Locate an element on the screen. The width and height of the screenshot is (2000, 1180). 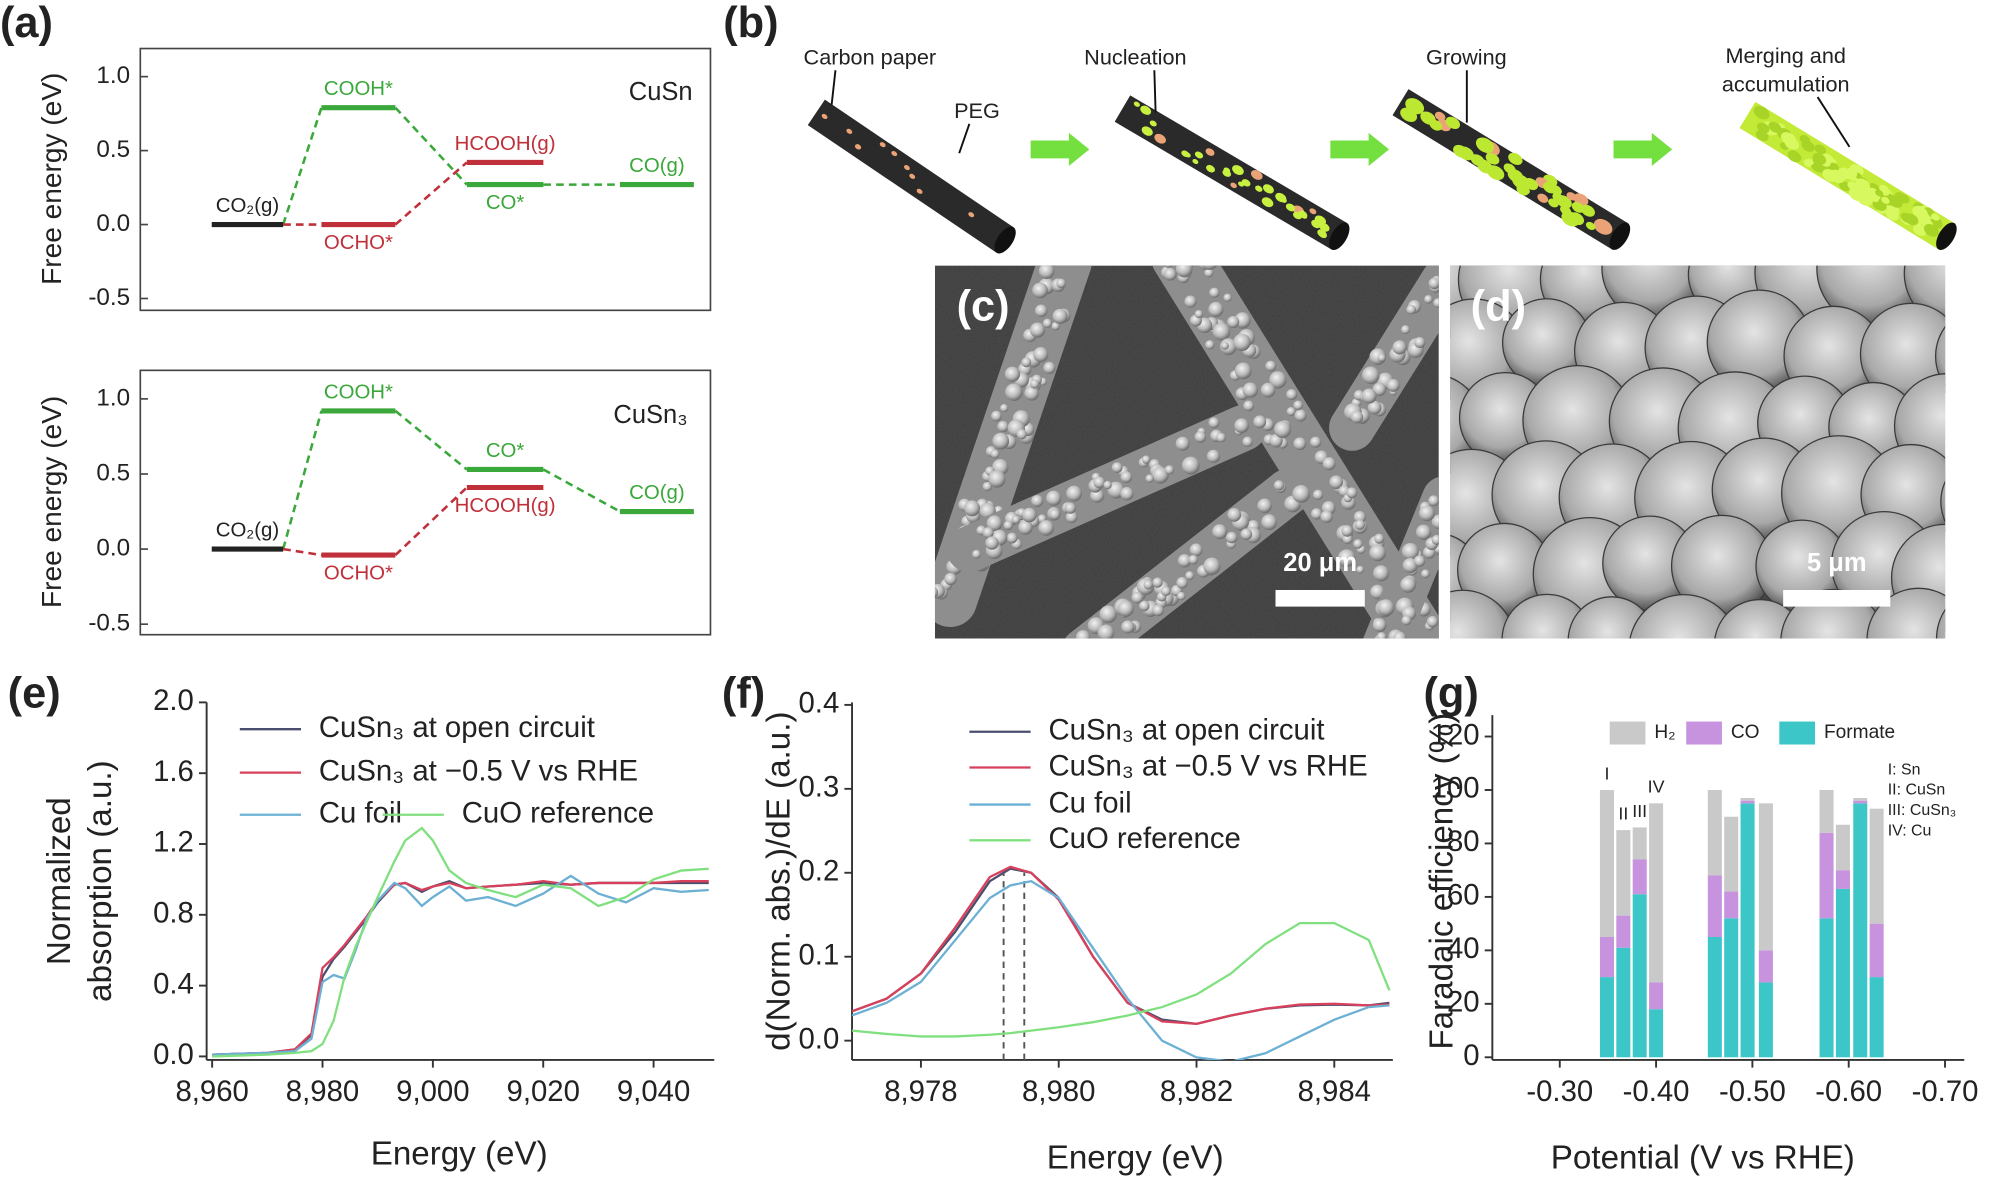
note: IV: Cu is located at coordinates (1910, 831).